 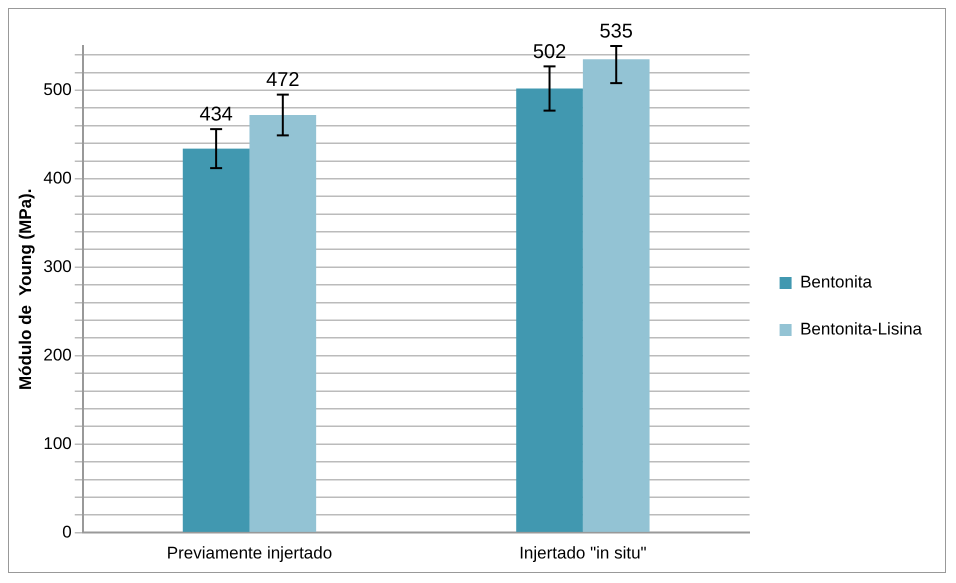 I want to click on data-label: 502, so click(x=549, y=51).